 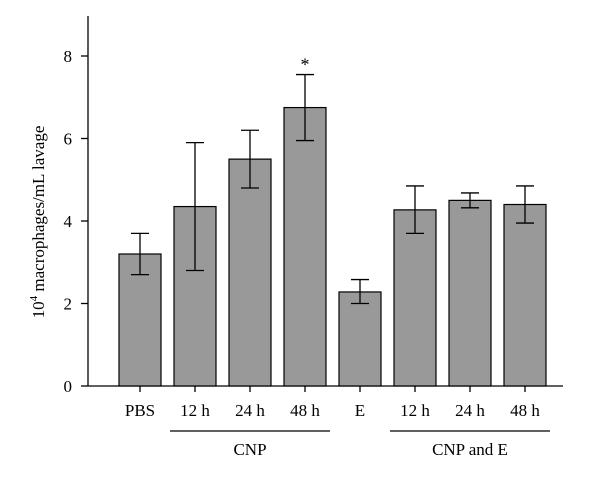 I want to click on annotations: *, so click(x=305, y=65).